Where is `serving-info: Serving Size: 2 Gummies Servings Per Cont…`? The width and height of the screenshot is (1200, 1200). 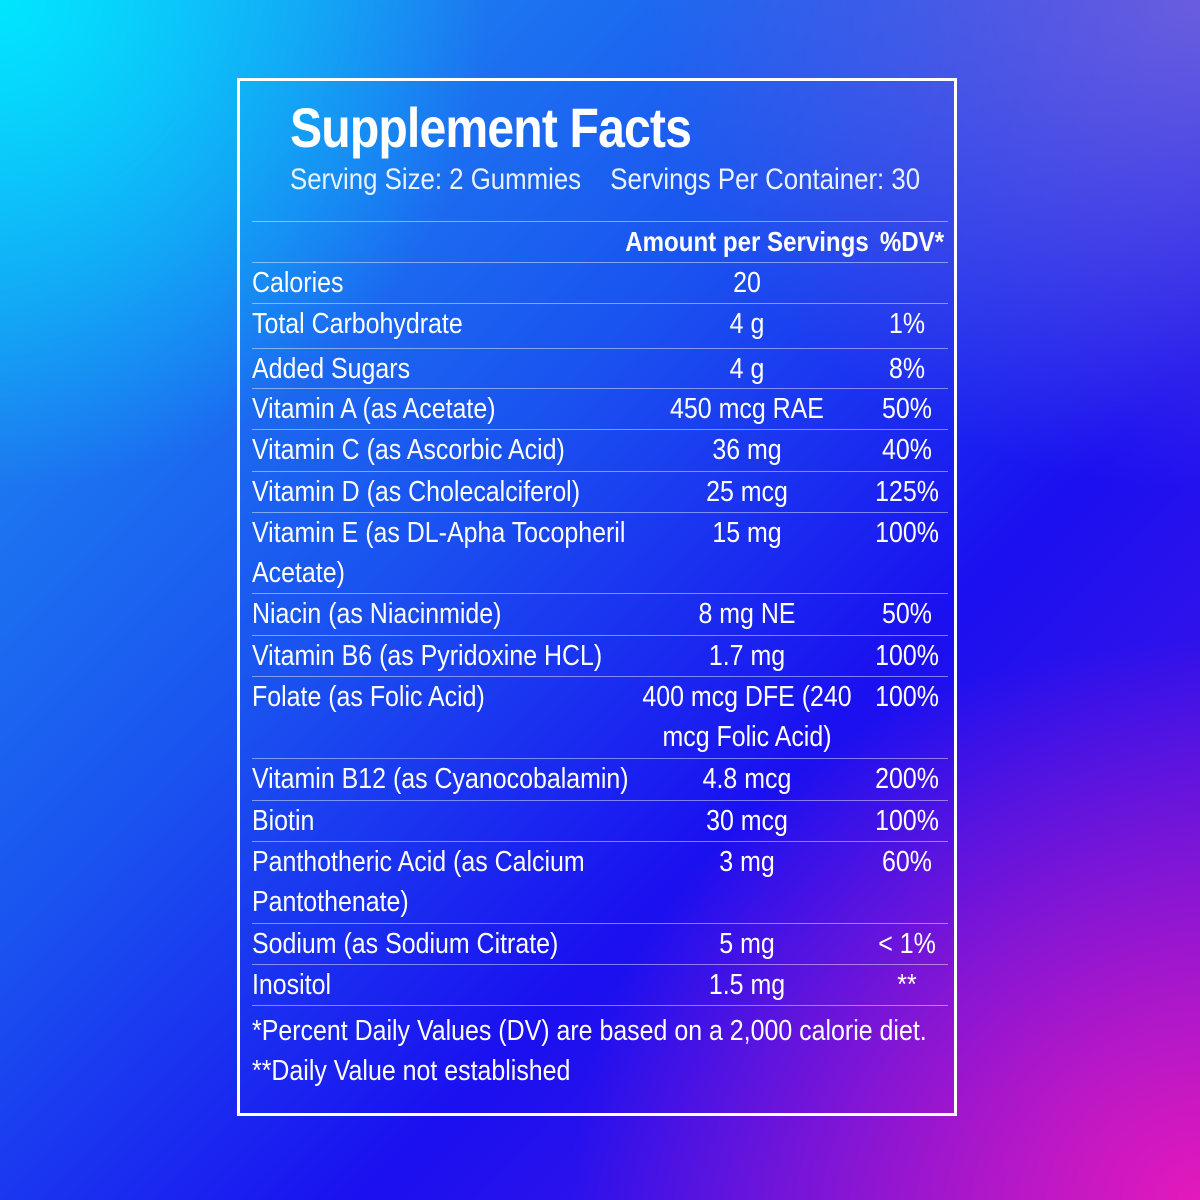 serving-info: Serving Size: 2 Gummies Servings Per Cont… is located at coordinates (619, 180).